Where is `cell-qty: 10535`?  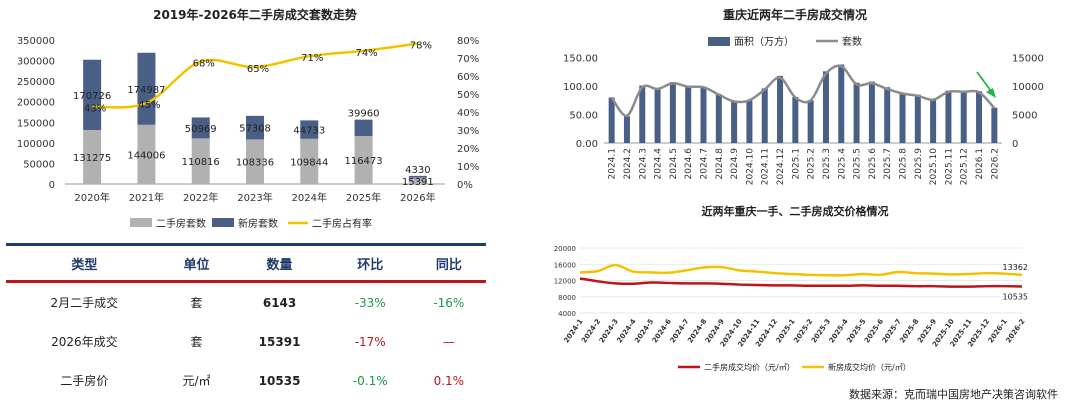 cell-qty: 10535 is located at coordinates (279, 380).